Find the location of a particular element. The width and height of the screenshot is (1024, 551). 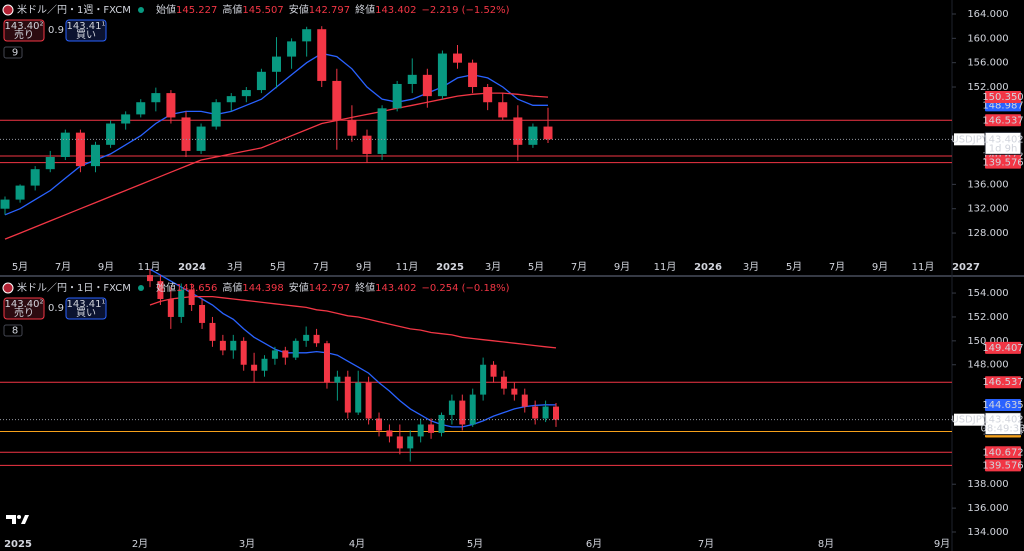

sell-label: 売り is located at coordinates (24, 312).